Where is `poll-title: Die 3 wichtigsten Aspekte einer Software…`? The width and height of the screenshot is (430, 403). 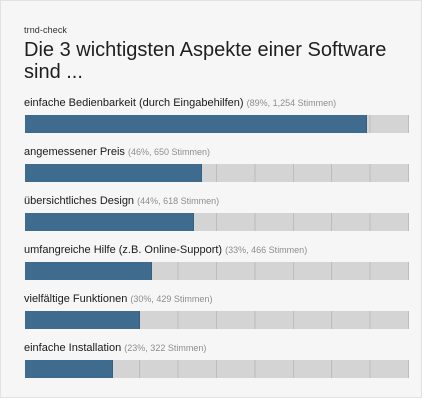
poll-title: Die 3 wichtigsten Aspekte einer Software… is located at coordinates (205, 61).